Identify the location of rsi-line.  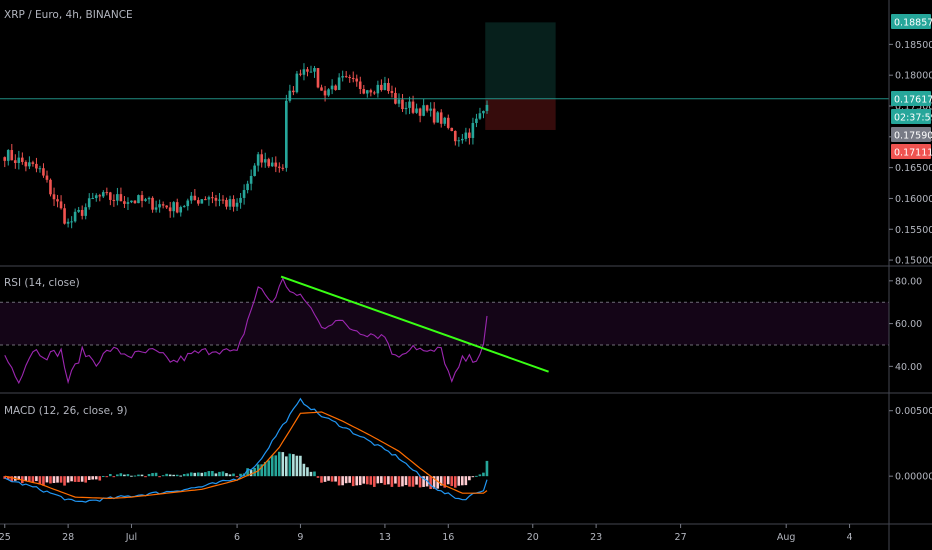
(246, 331).